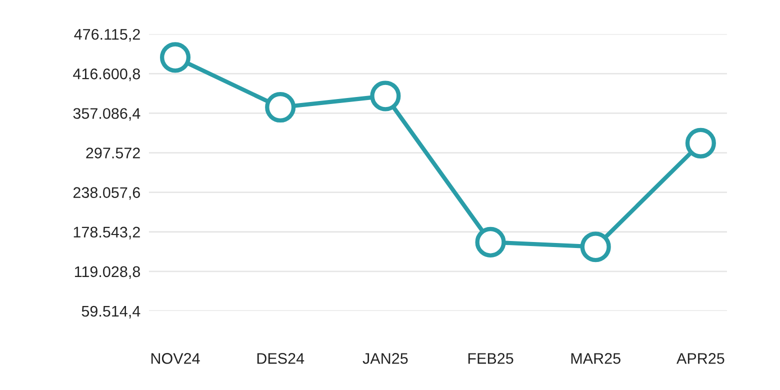  Describe the element at coordinates (700, 358) in the screenshot. I see `x-tick-label: APR25` at that location.